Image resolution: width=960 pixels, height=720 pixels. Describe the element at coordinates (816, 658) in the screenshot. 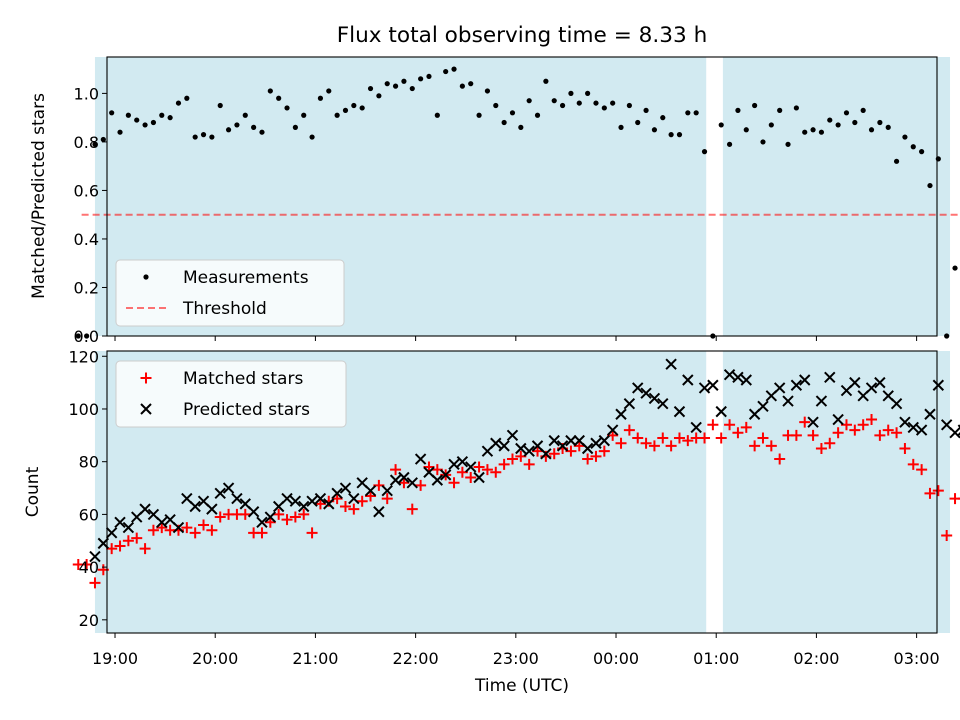

I see `xtick-label: 02:00` at that location.